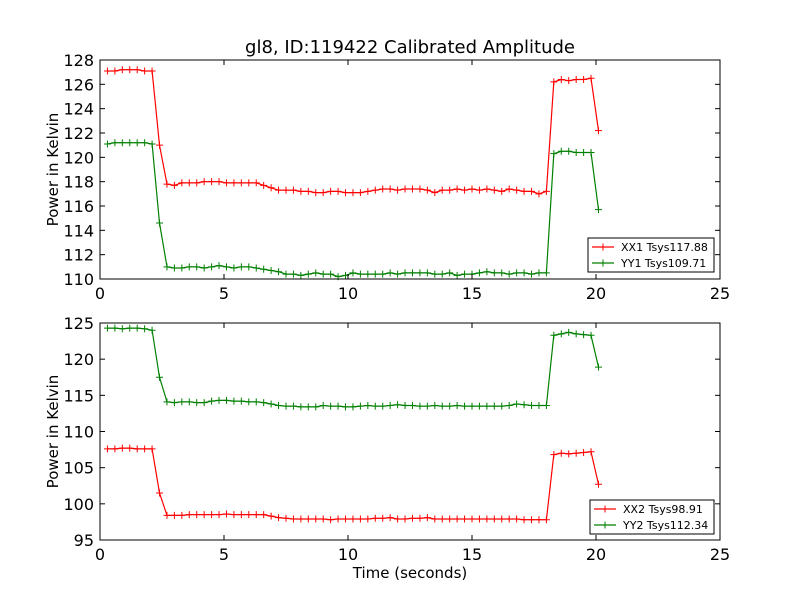  I want to click on y-tick-label: 122, so click(78, 133).